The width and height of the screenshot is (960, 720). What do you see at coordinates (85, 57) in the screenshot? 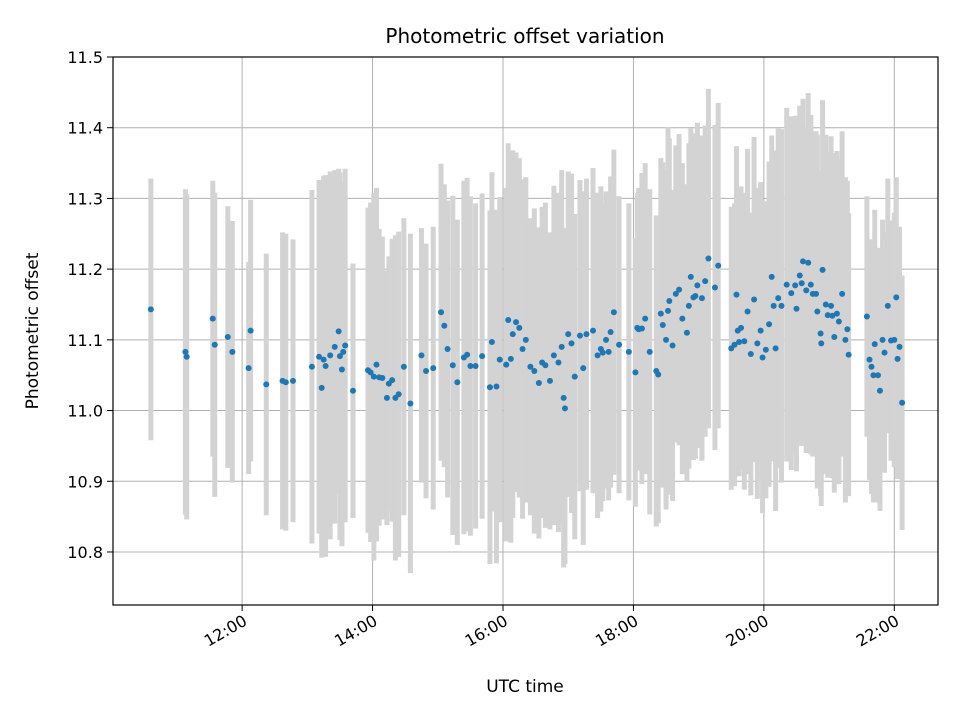
I see `y-tick-label: 11.5` at bounding box center [85, 57].